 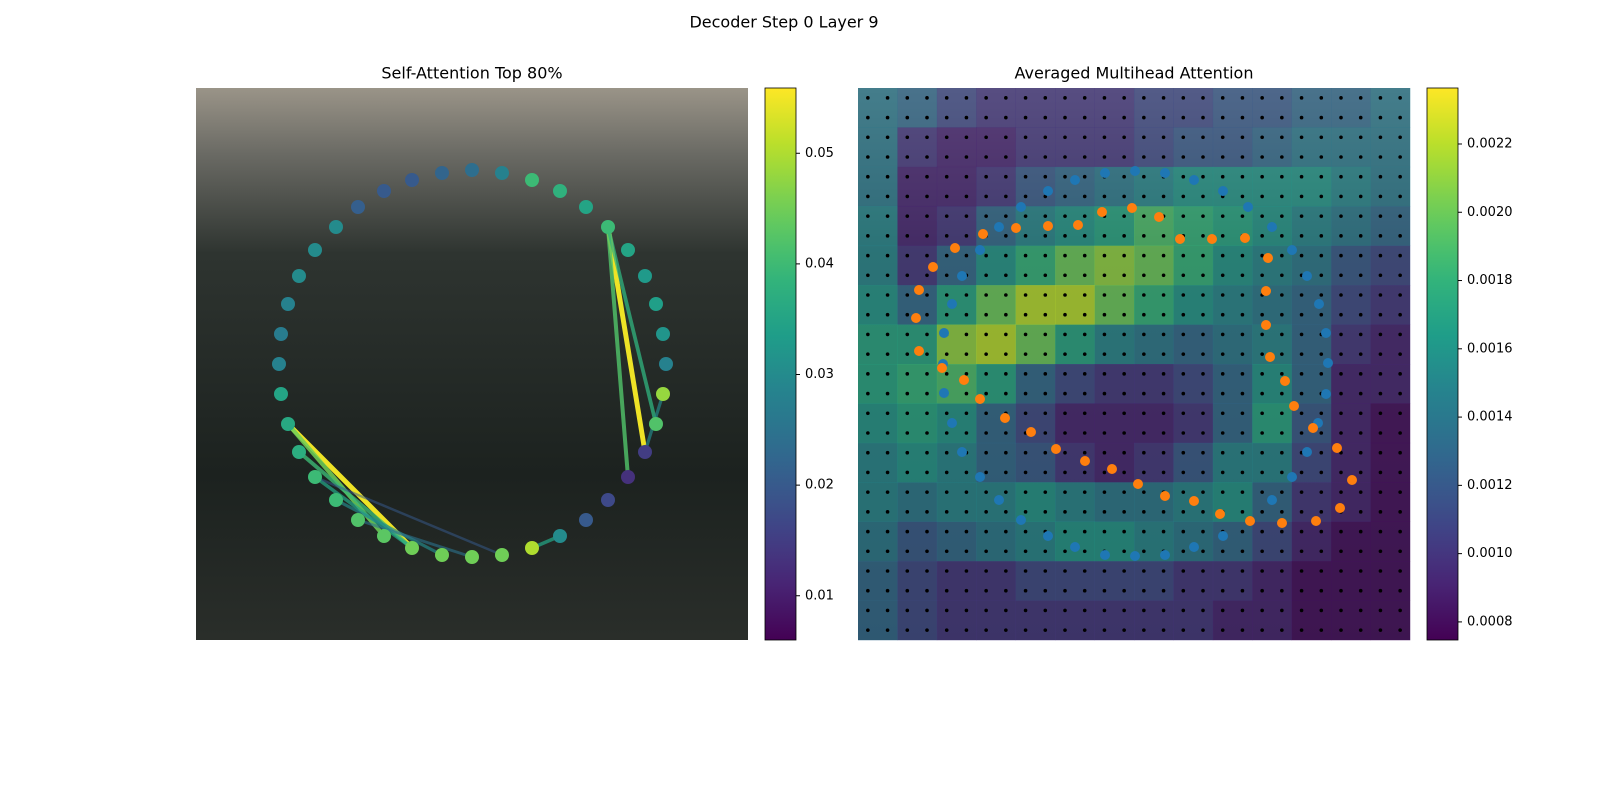 I want to click on colorbar-tick-label: 0.0010, so click(x=1490, y=553).